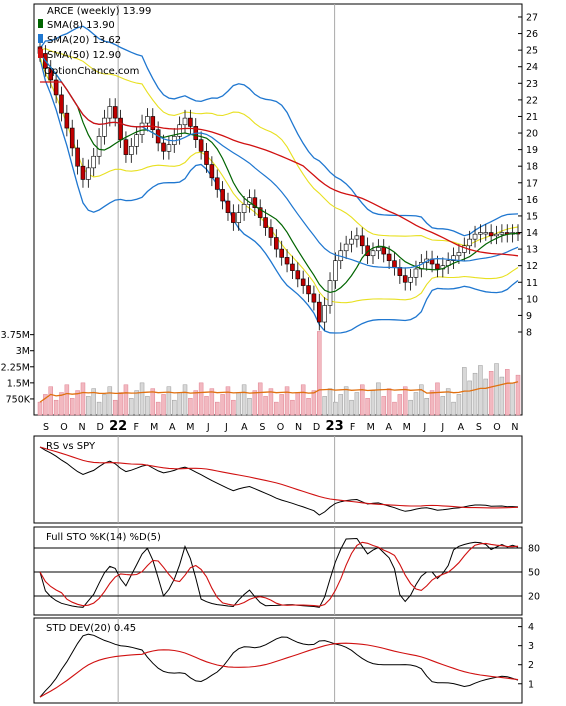 Image resolution: width=566 pixels, height=706 pixels. What do you see at coordinates (279, 670) in the screenshot?
I see `stddev-average` at bounding box center [279, 670].